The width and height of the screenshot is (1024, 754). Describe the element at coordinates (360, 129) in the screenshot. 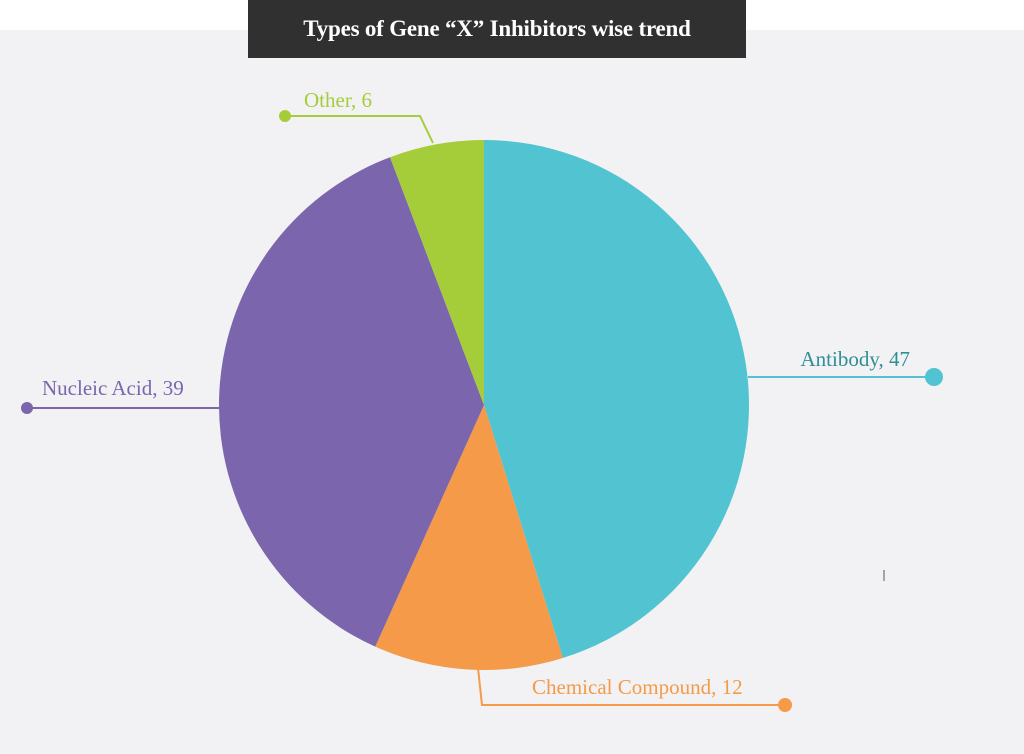

I see `leader-line-other` at that location.